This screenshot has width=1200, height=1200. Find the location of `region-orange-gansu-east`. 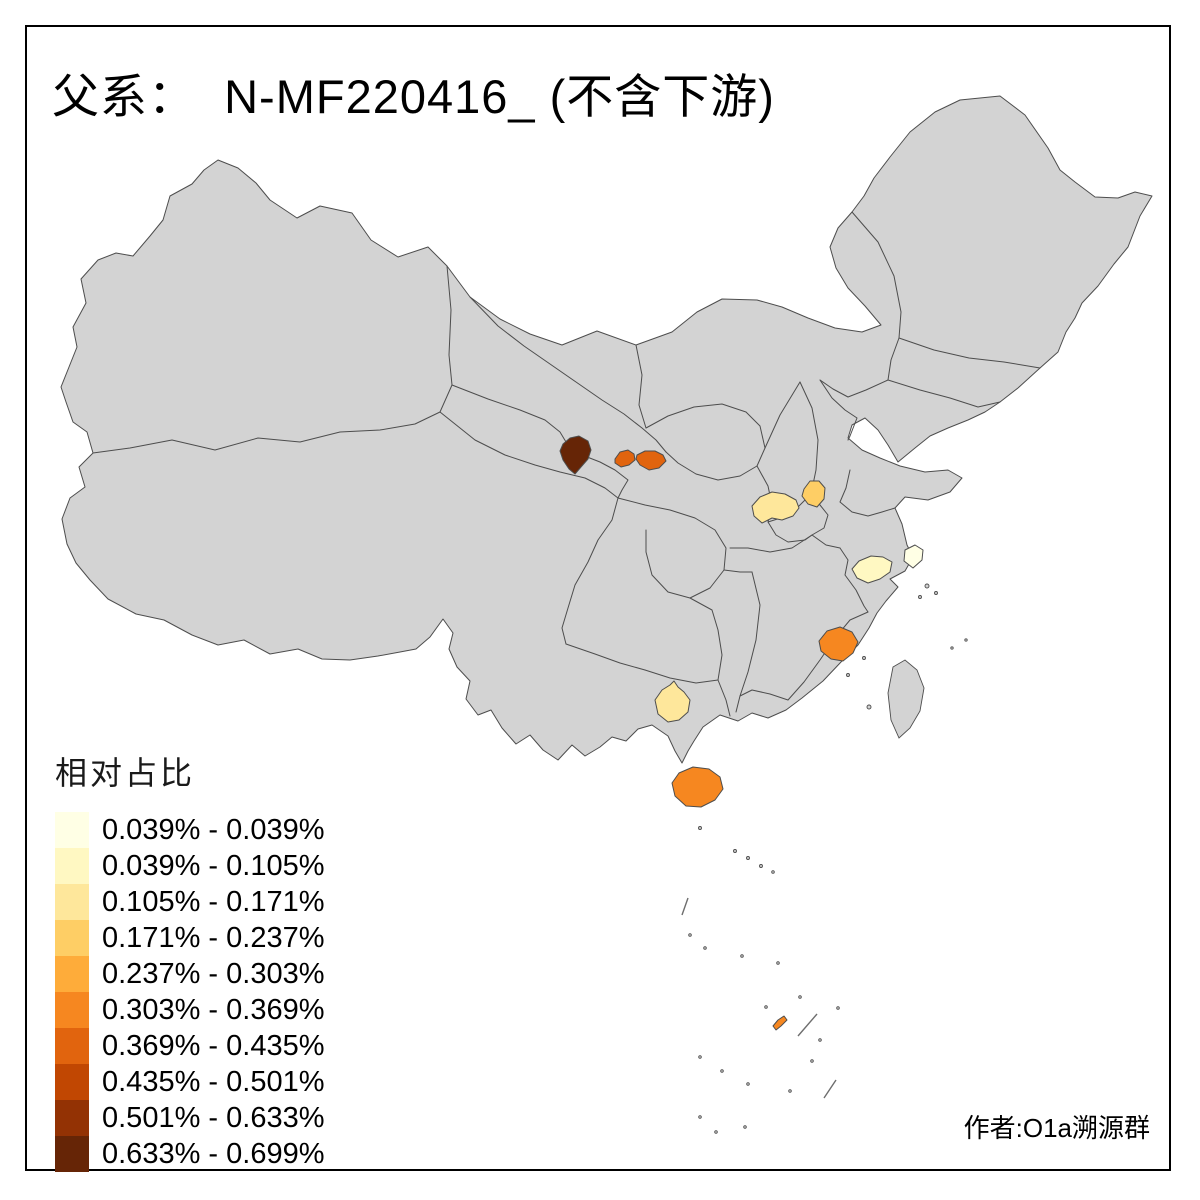

region-orange-gansu-east is located at coordinates (651, 460).